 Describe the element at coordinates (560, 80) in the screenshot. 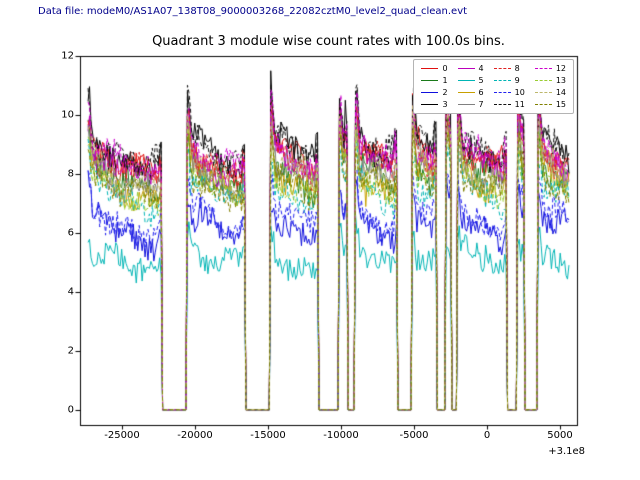

I see `legend-label: 13` at that location.